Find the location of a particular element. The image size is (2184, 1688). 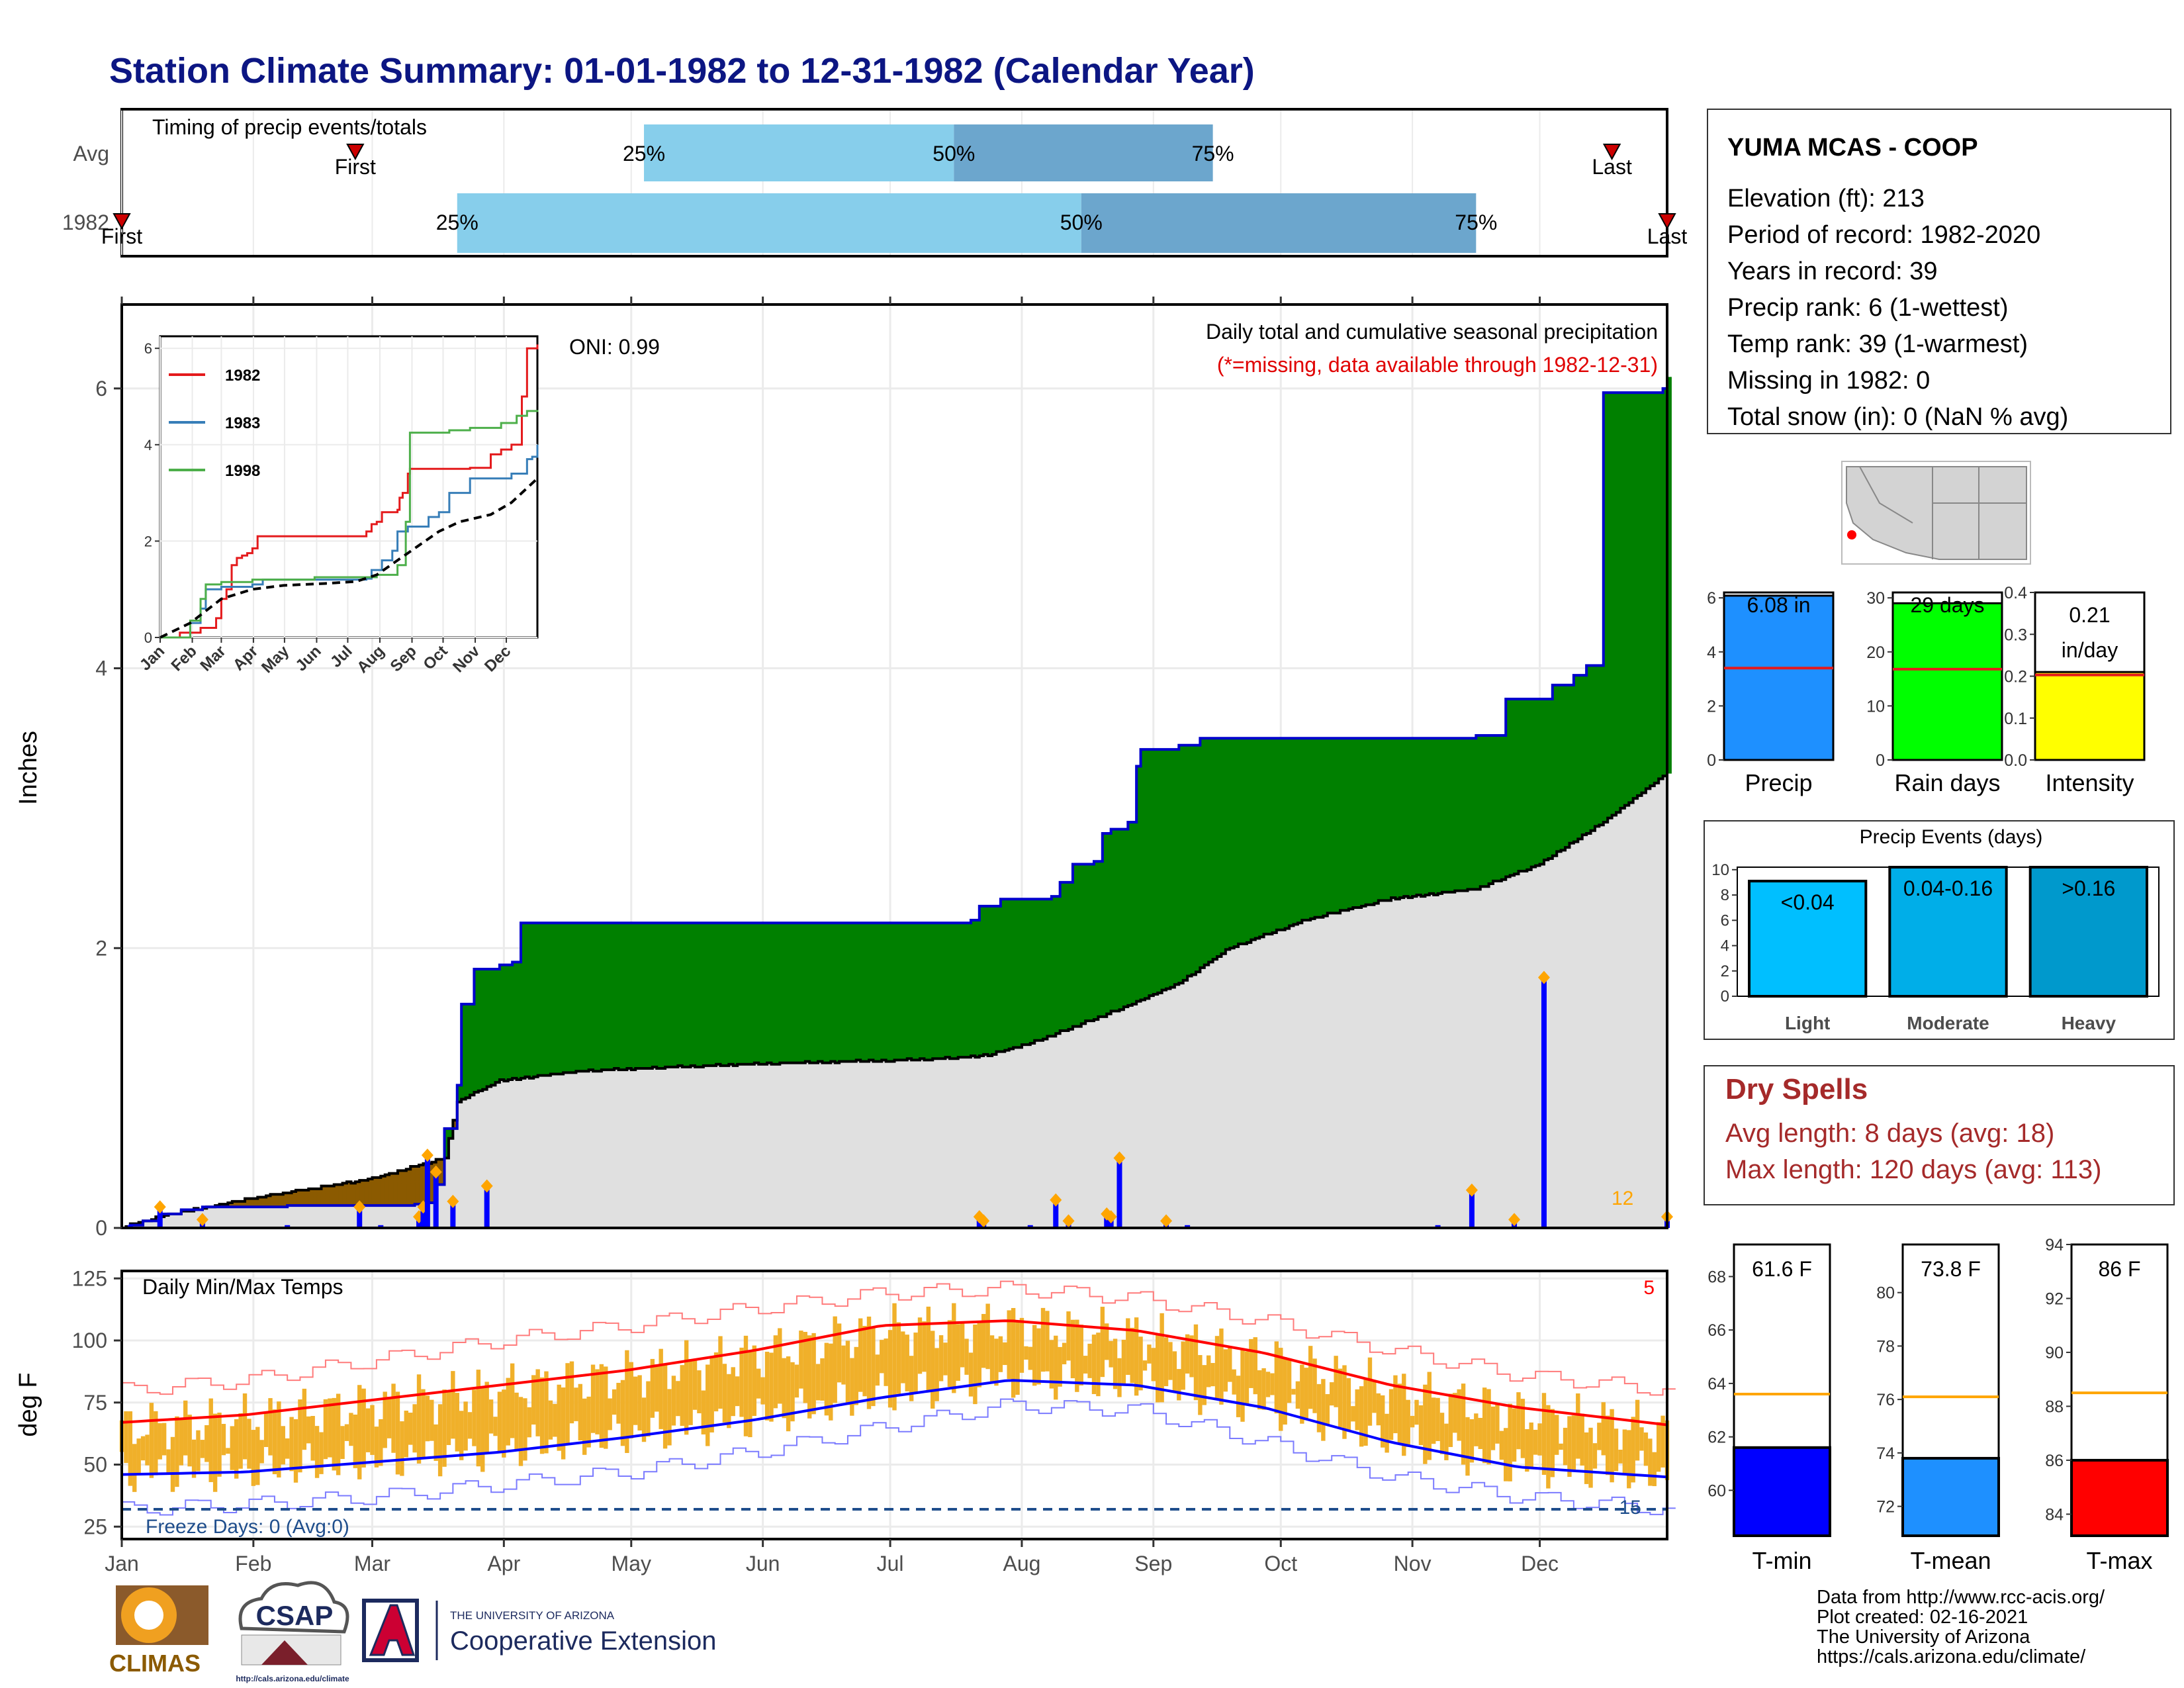

legend-1982: 1982 is located at coordinates (242, 376).